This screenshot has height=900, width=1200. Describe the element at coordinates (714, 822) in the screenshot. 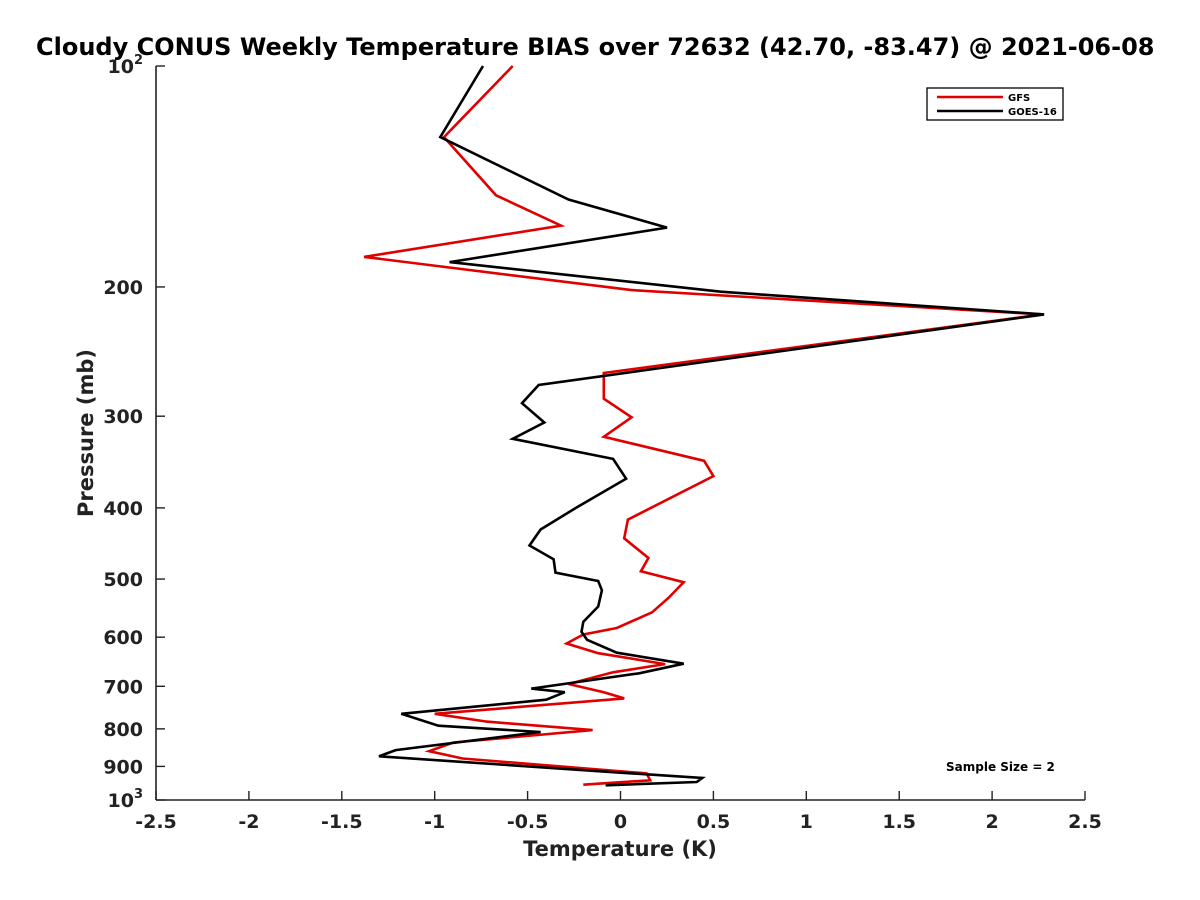

I see `x-tick-label: 0.5` at that location.